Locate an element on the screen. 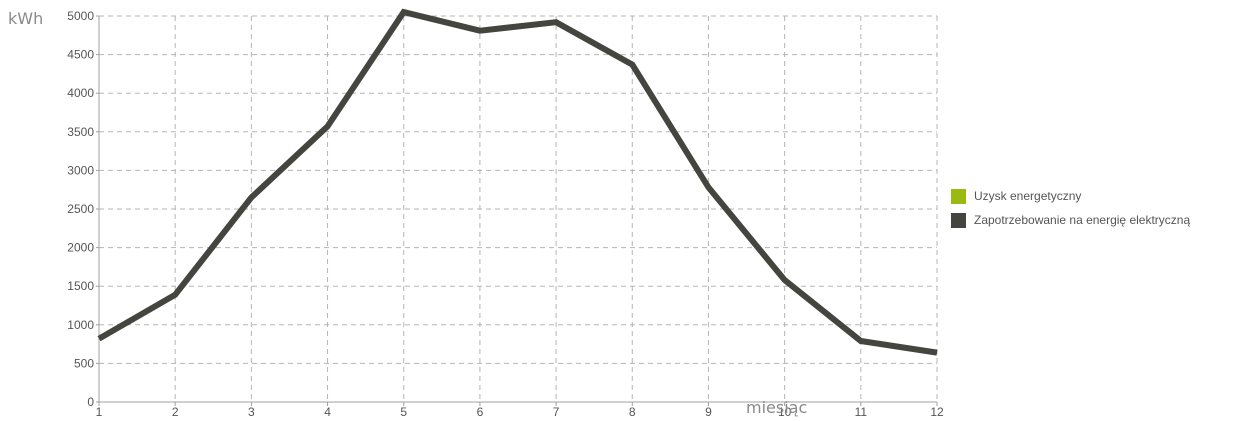  x-tick-label: 1 is located at coordinates (99, 412).